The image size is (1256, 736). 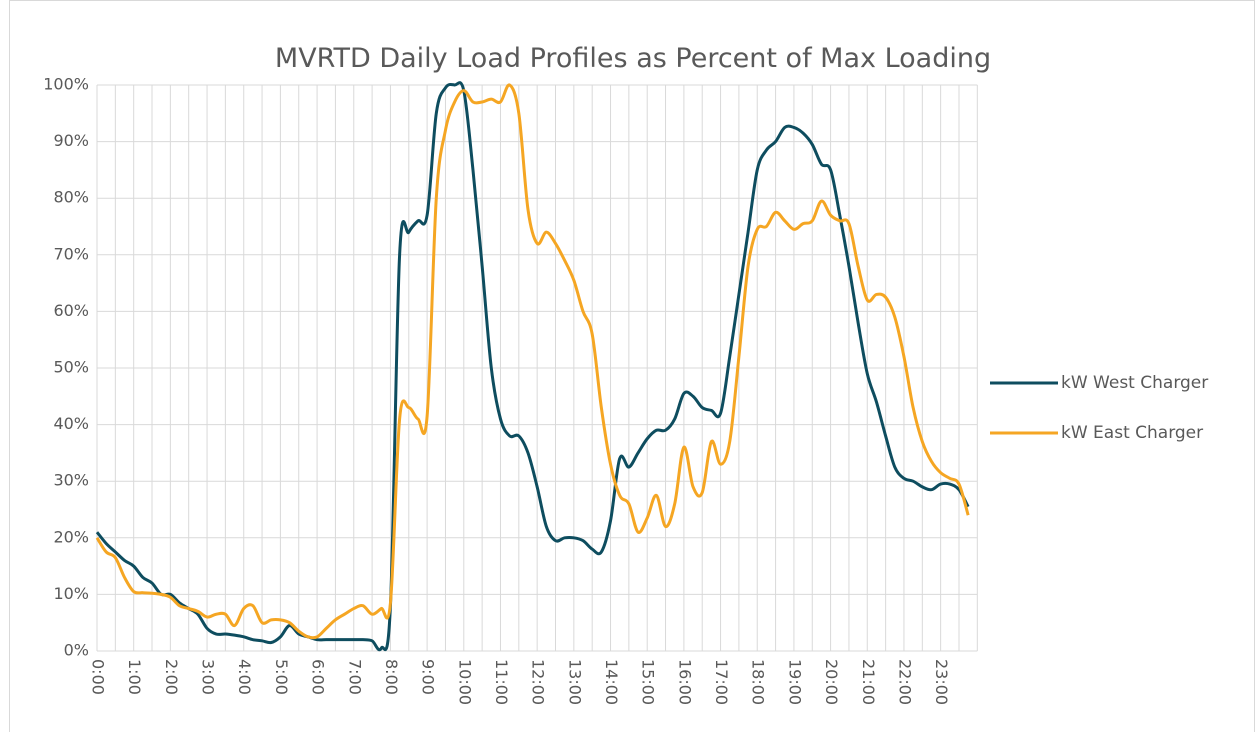 What do you see at coordinates (904, 682) in the screenshot?
I see `x-tick-label: 22:00` at bounding box center [904, 682].